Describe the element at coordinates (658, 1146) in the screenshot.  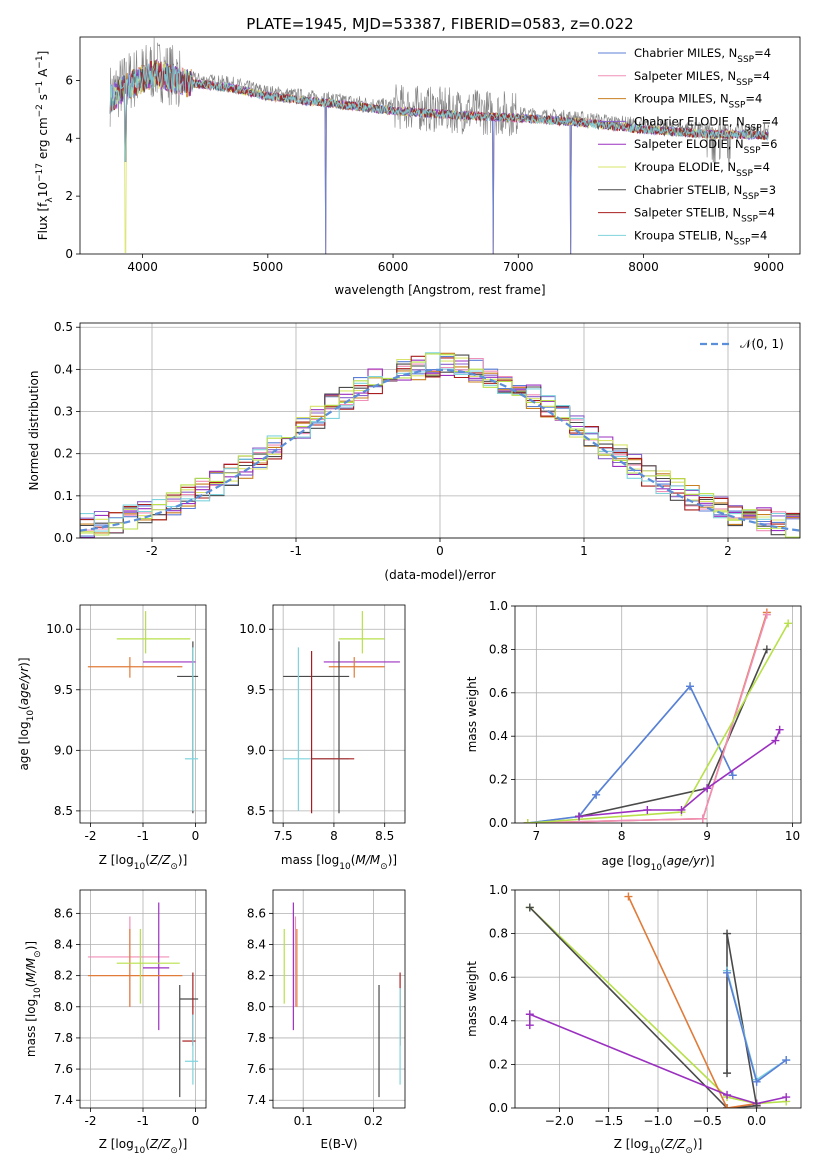
I see `x-axis-label: Z [log10(Z/Z⊙)]` at that location.